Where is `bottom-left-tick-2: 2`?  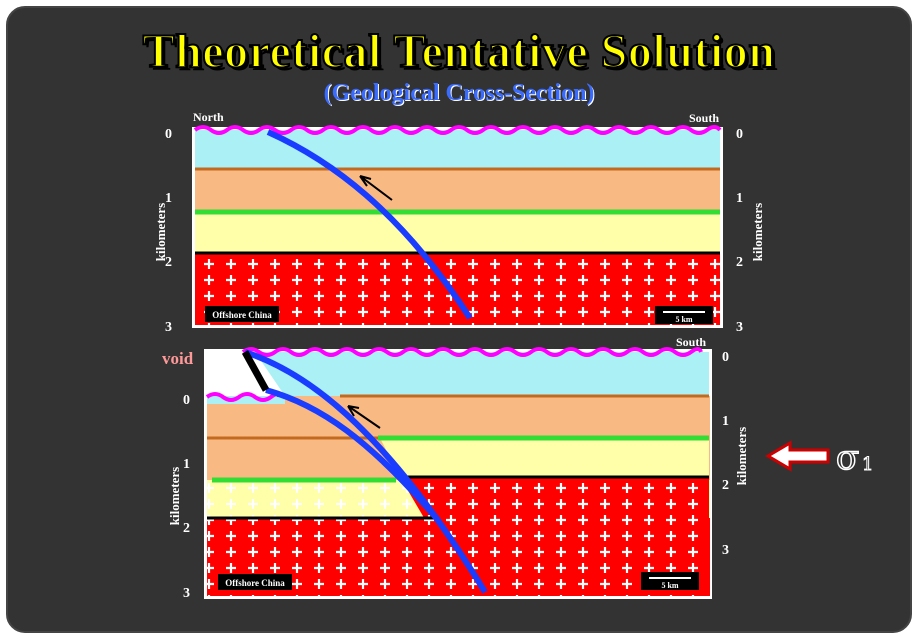
bottom-left-tick-2: 2 is located at coordinates (186, 528).